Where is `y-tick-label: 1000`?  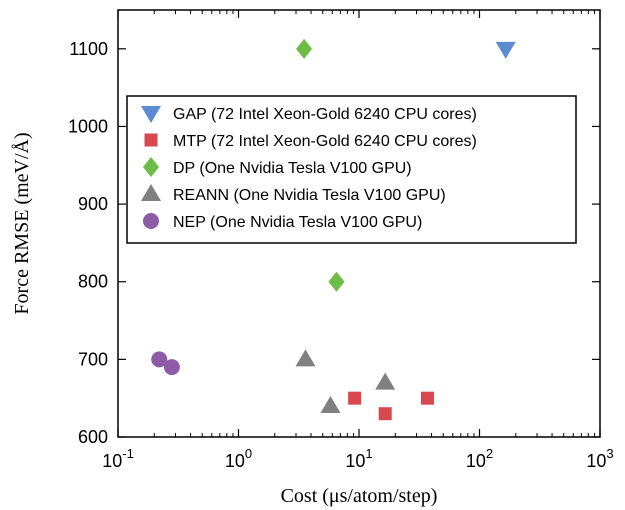
y-tick-label: 1000 is located at coordinates (88, 126).